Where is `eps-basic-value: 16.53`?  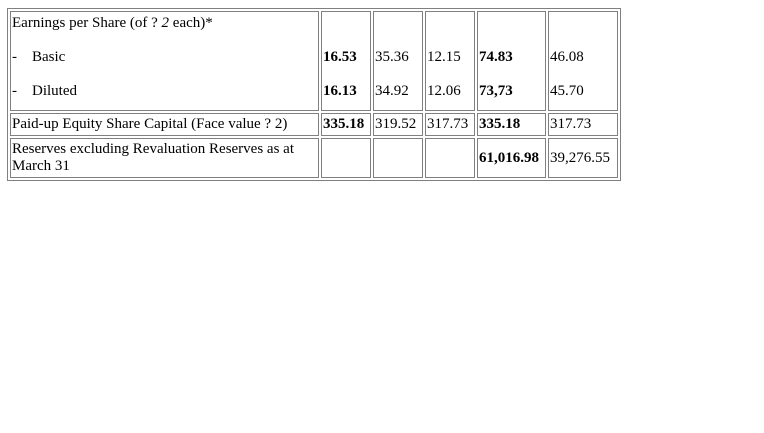 eps-basic-value: 16.53 is located at coordinates (340, 57).